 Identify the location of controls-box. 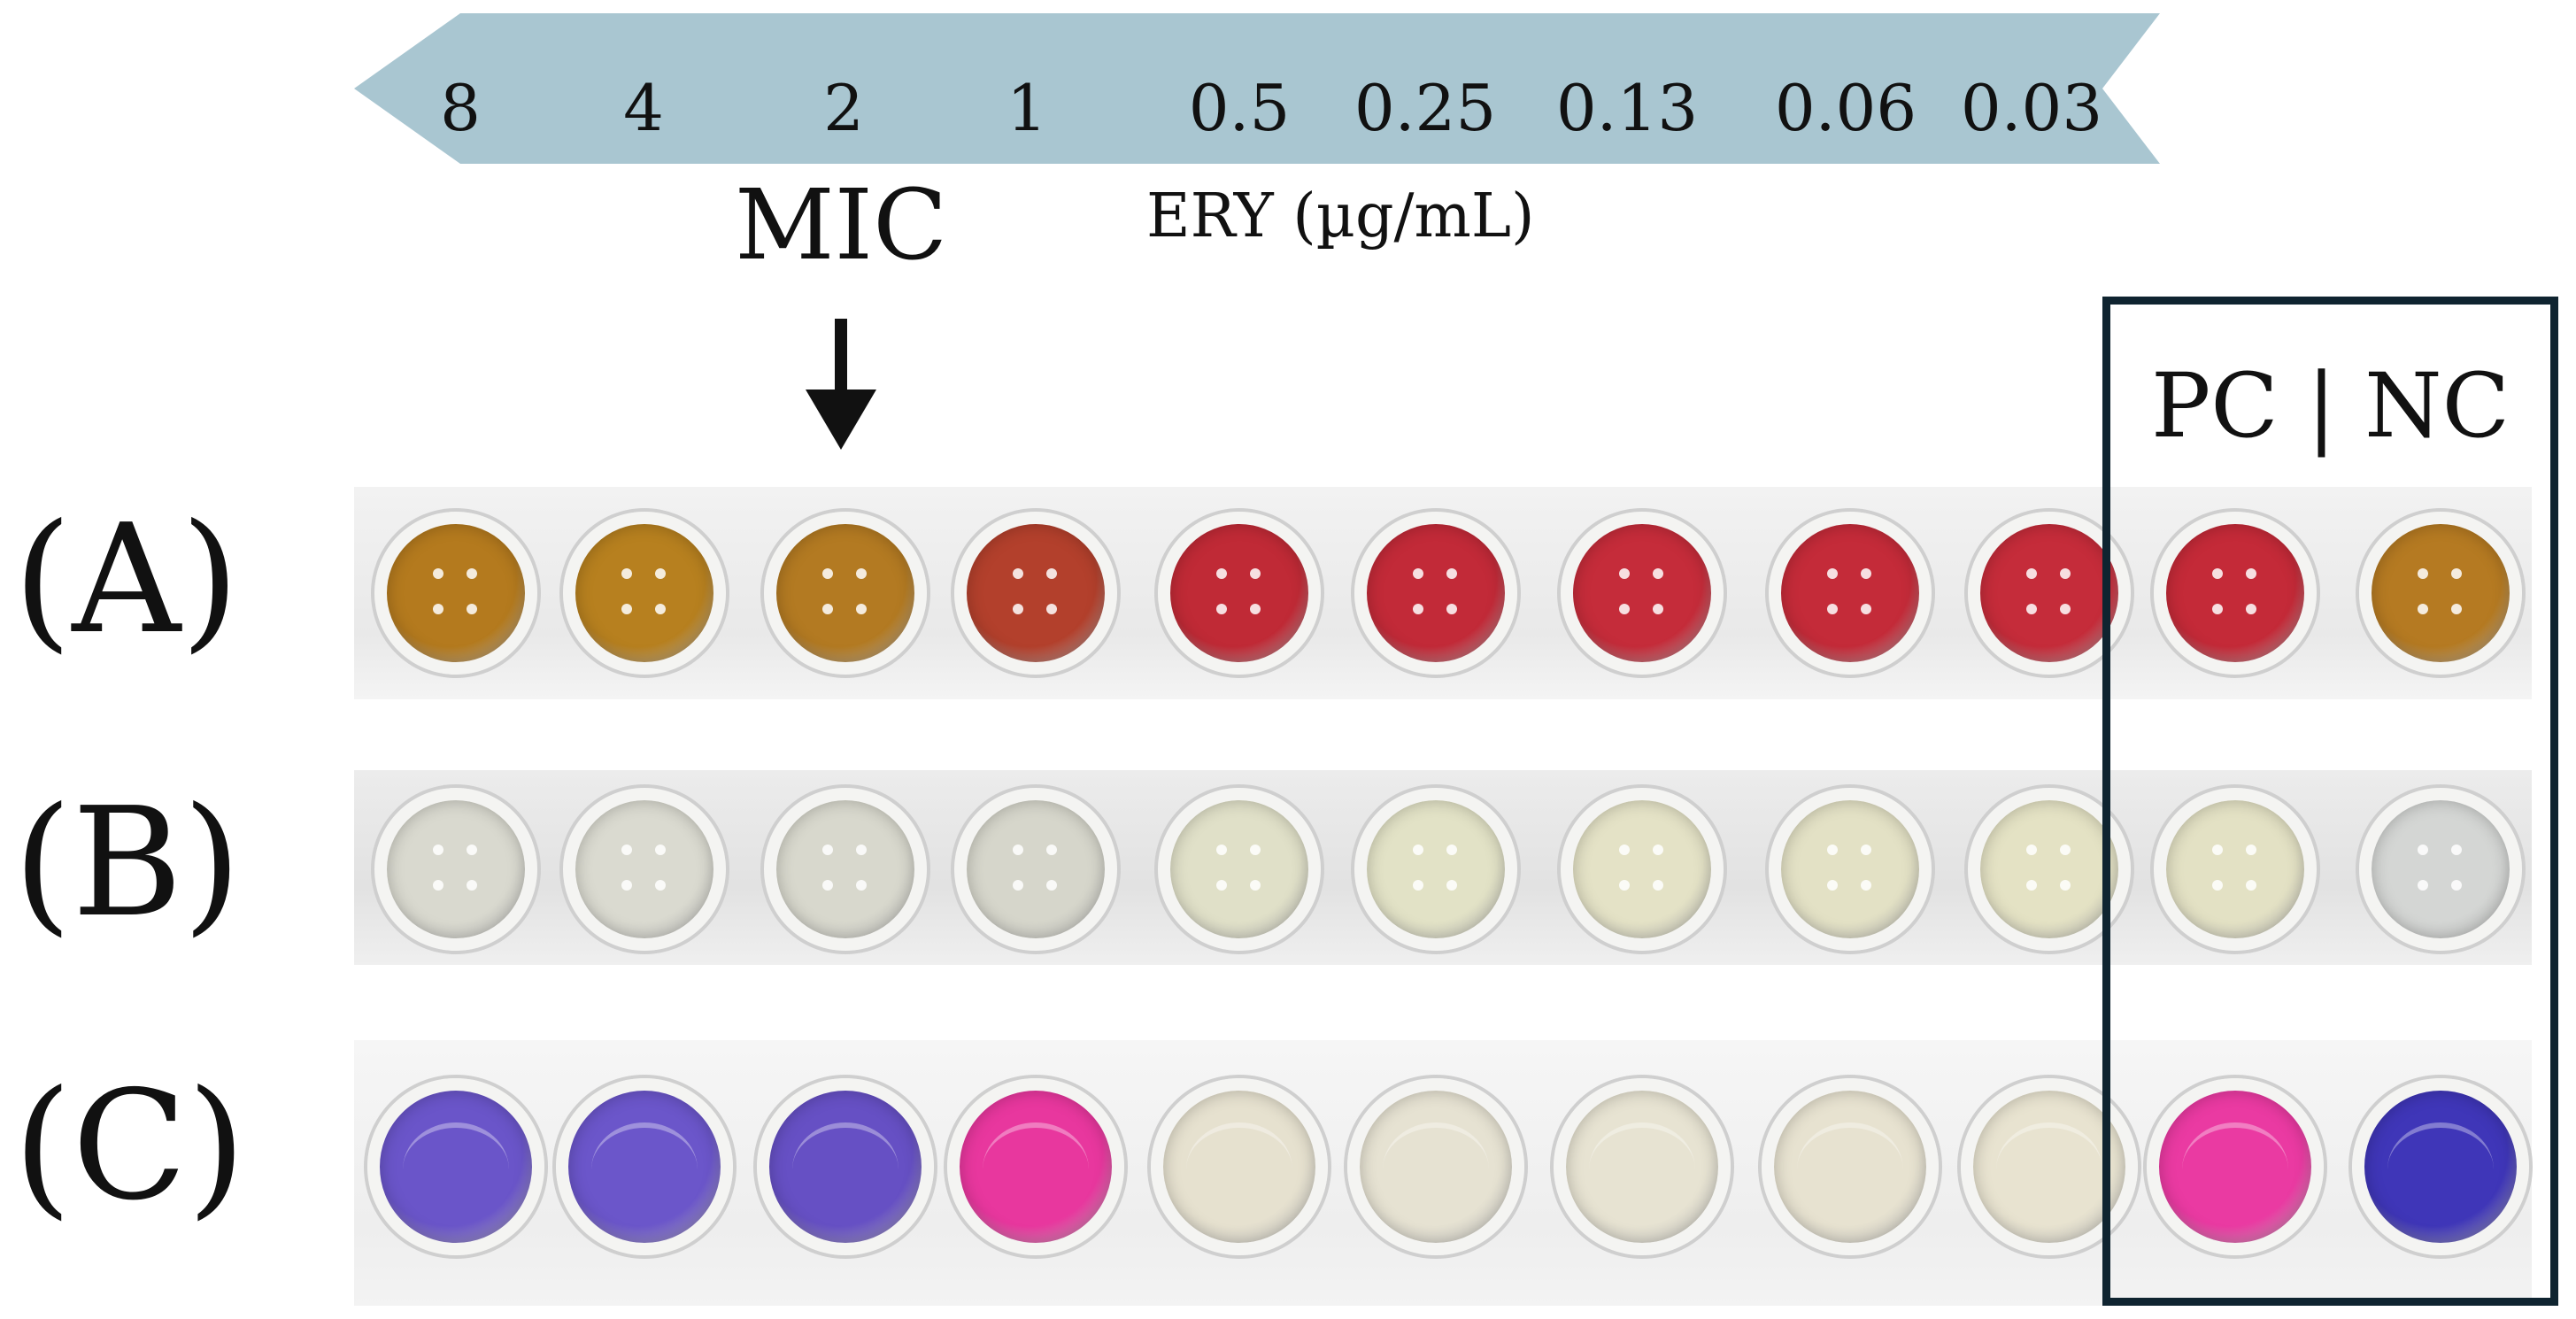
(2330, 801).